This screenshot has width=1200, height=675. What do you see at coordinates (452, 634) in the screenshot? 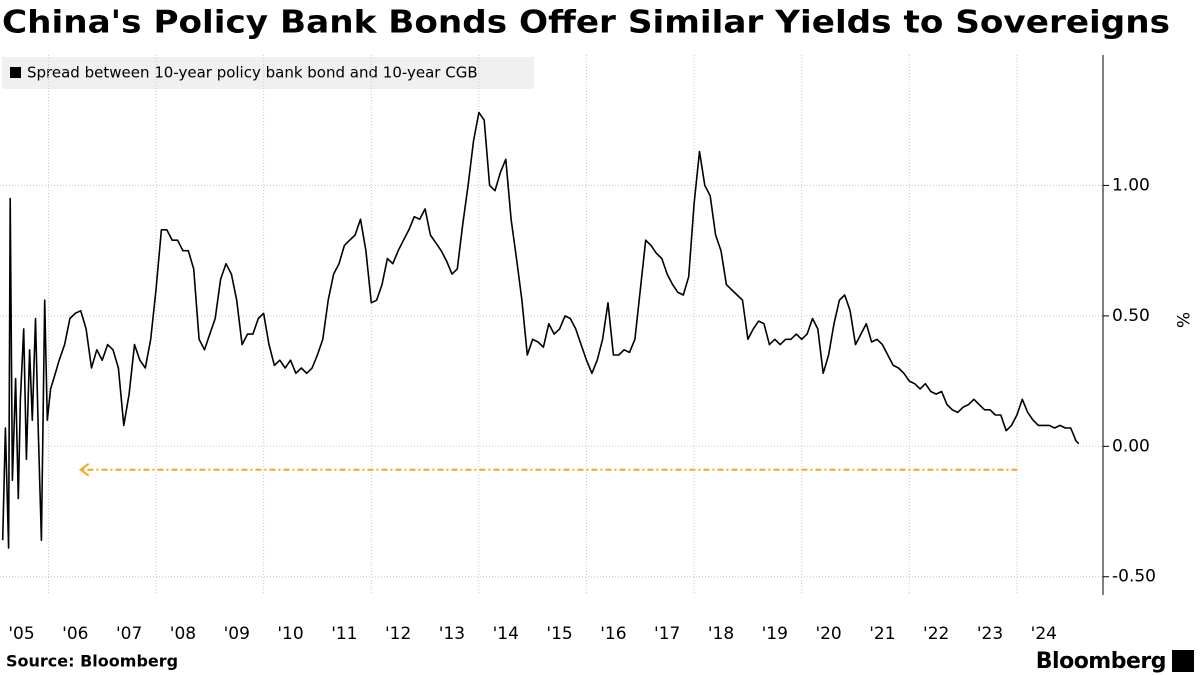
I see `x-tick-label: '13` at bounding box center [452, 634].